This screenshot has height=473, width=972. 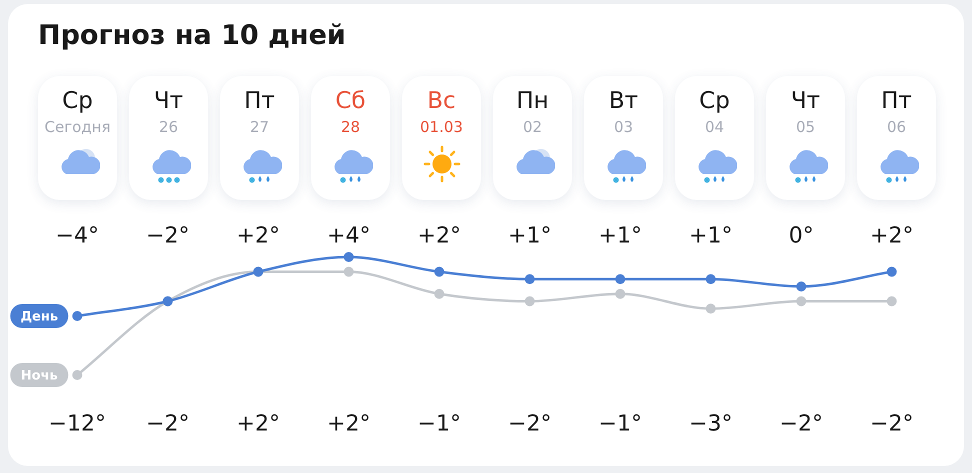 What do you see at coordinates (39, 376) in the screenshot?
I see `series-label: Ночь` at bounding box center [39, 376].